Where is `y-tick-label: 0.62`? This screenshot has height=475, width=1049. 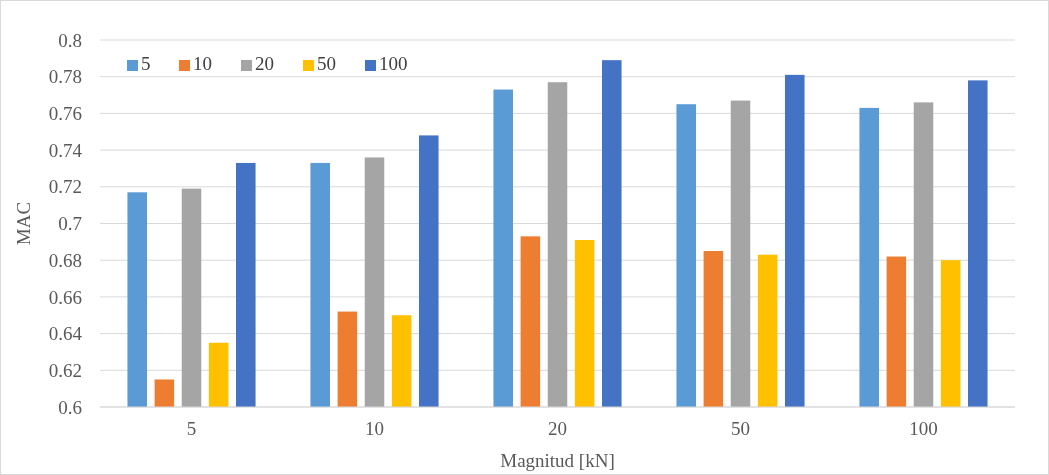 y-tick-label: 0.62 is located at coordinates (65, 370).